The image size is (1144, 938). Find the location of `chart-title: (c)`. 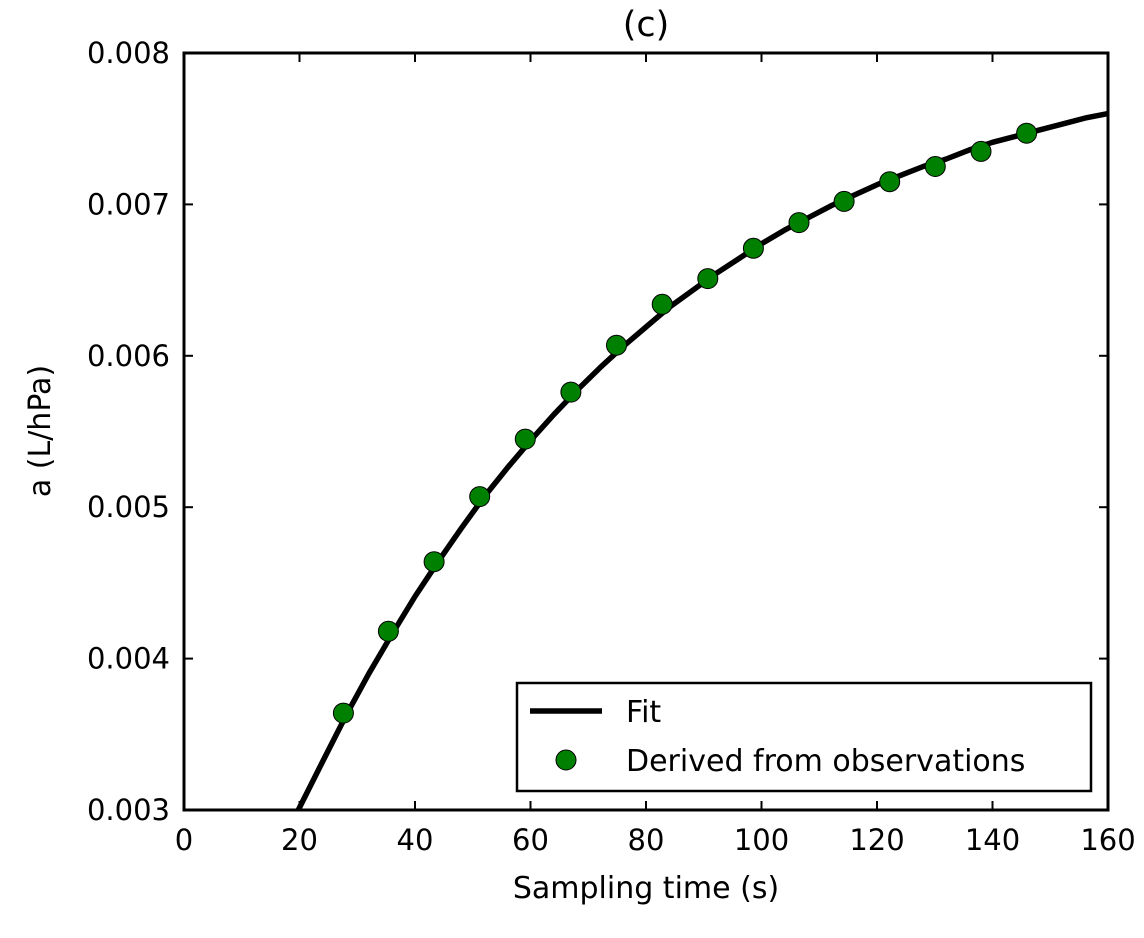

chart-title: (c) is located at coordinates (646, 25).